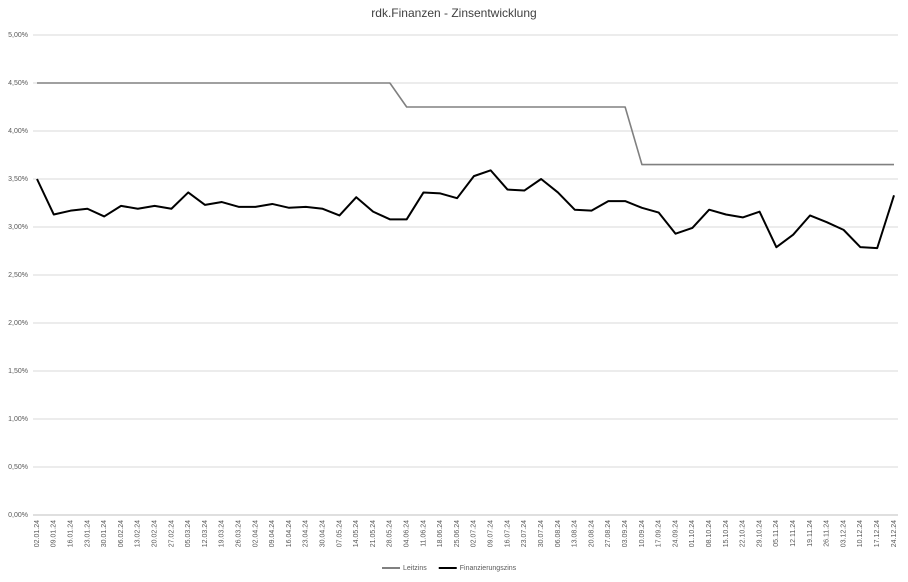  What do you see at coordinates (759, 533) in the screenshot?
I see `x-tick-label: 29.10.24` at bounding box center [759, 533].